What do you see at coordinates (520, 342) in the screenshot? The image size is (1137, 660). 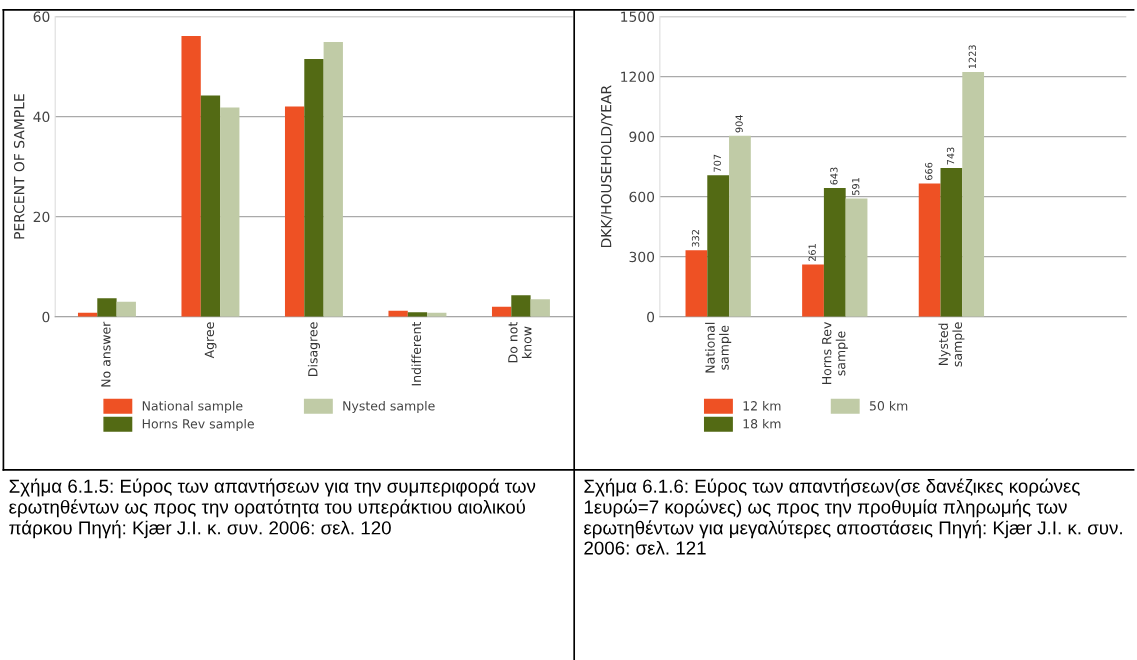 I see `x-tick-label: Do not know` at bounding box center [520, 342].